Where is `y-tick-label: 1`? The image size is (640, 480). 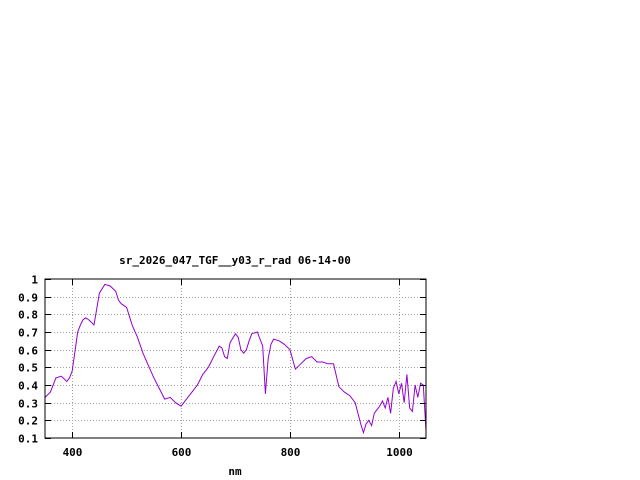 y-tick-label: 1 is located at coordinates (34, 280).